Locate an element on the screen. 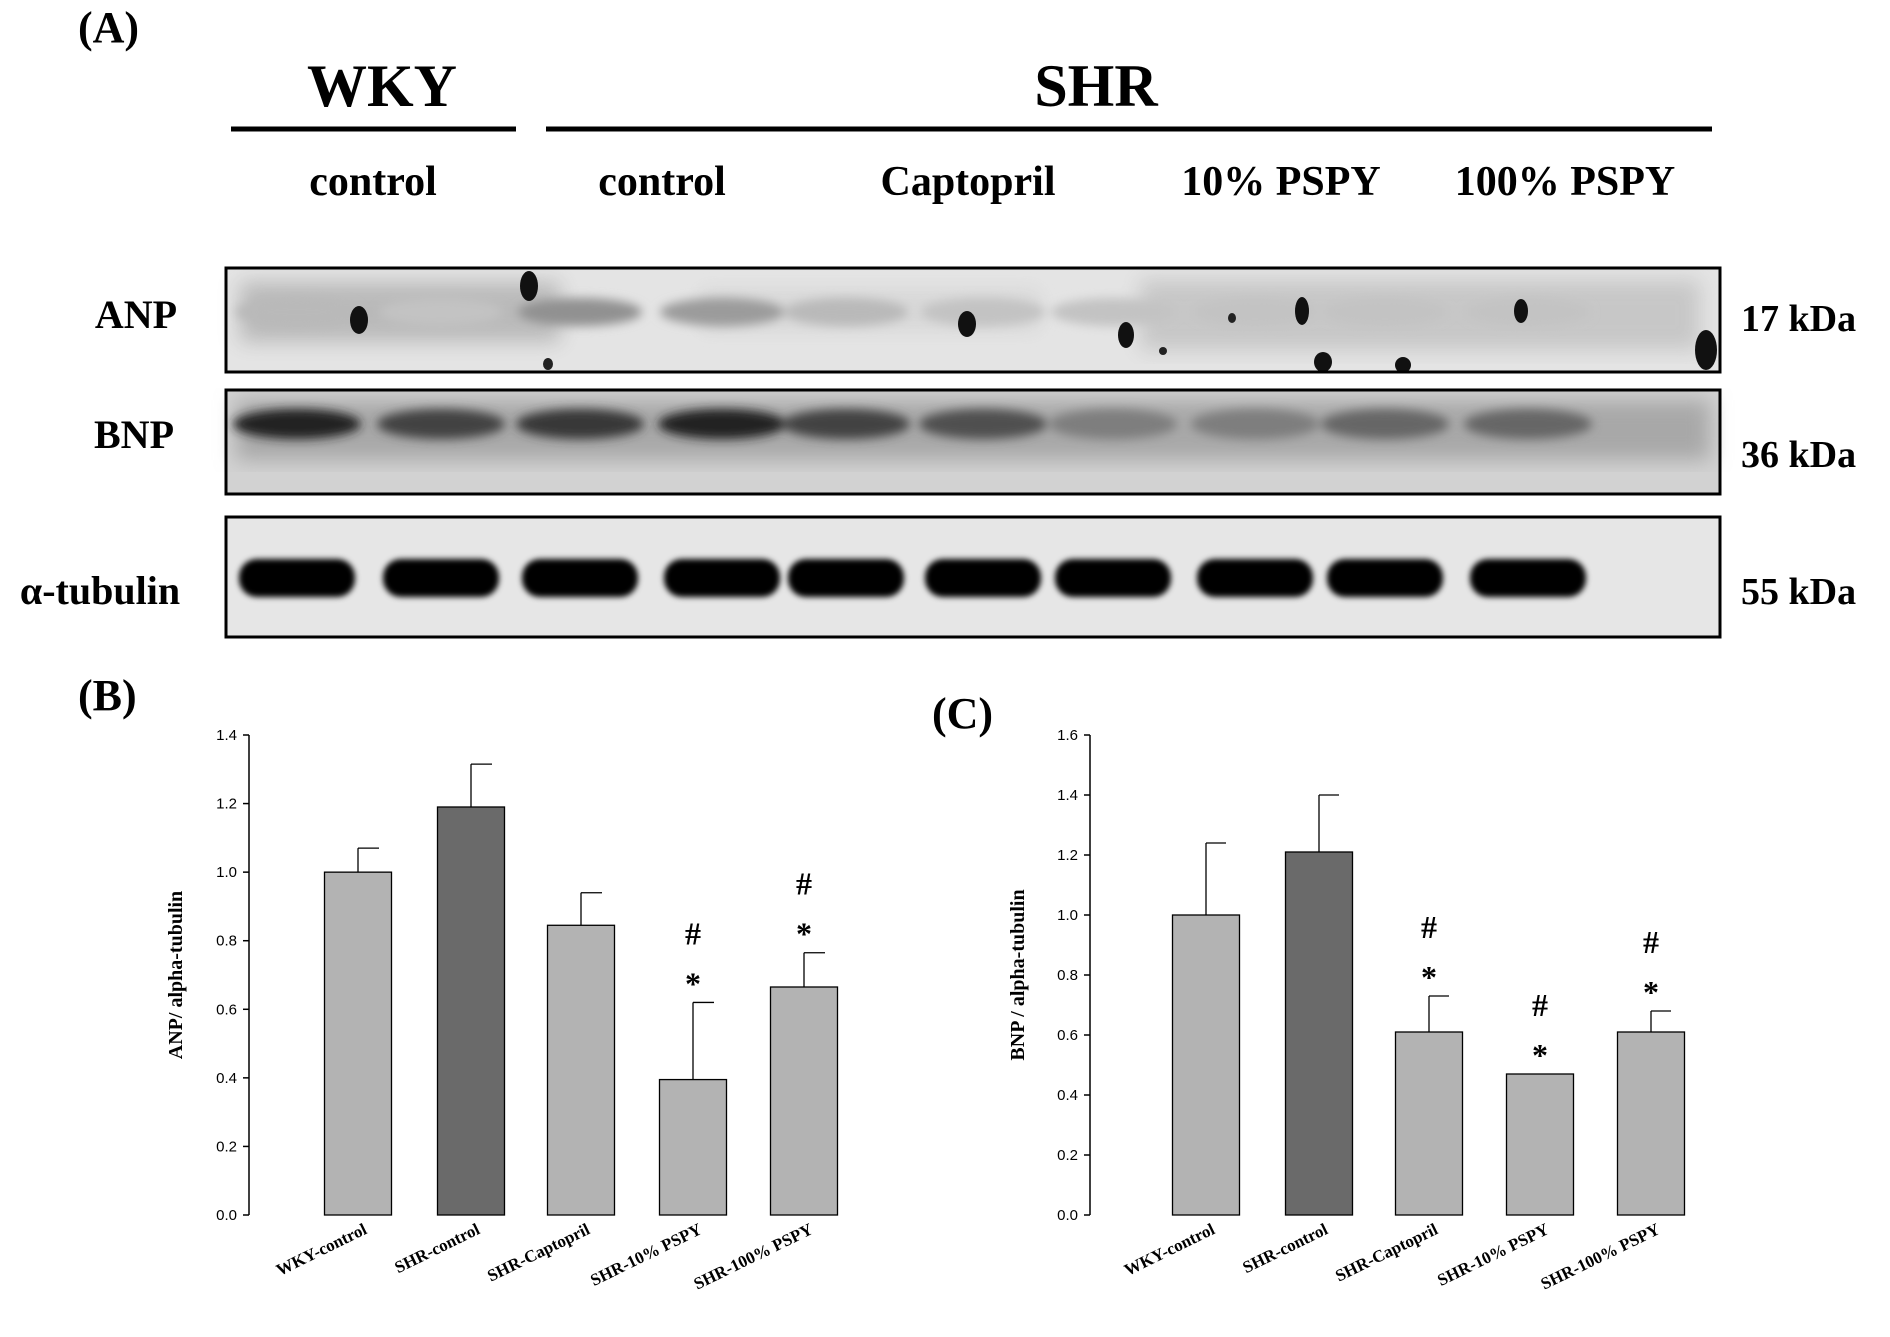 The width and height of the screenshot is (1890, 1337). row-label-bnp: BNP is located at coordinates (134, 434).